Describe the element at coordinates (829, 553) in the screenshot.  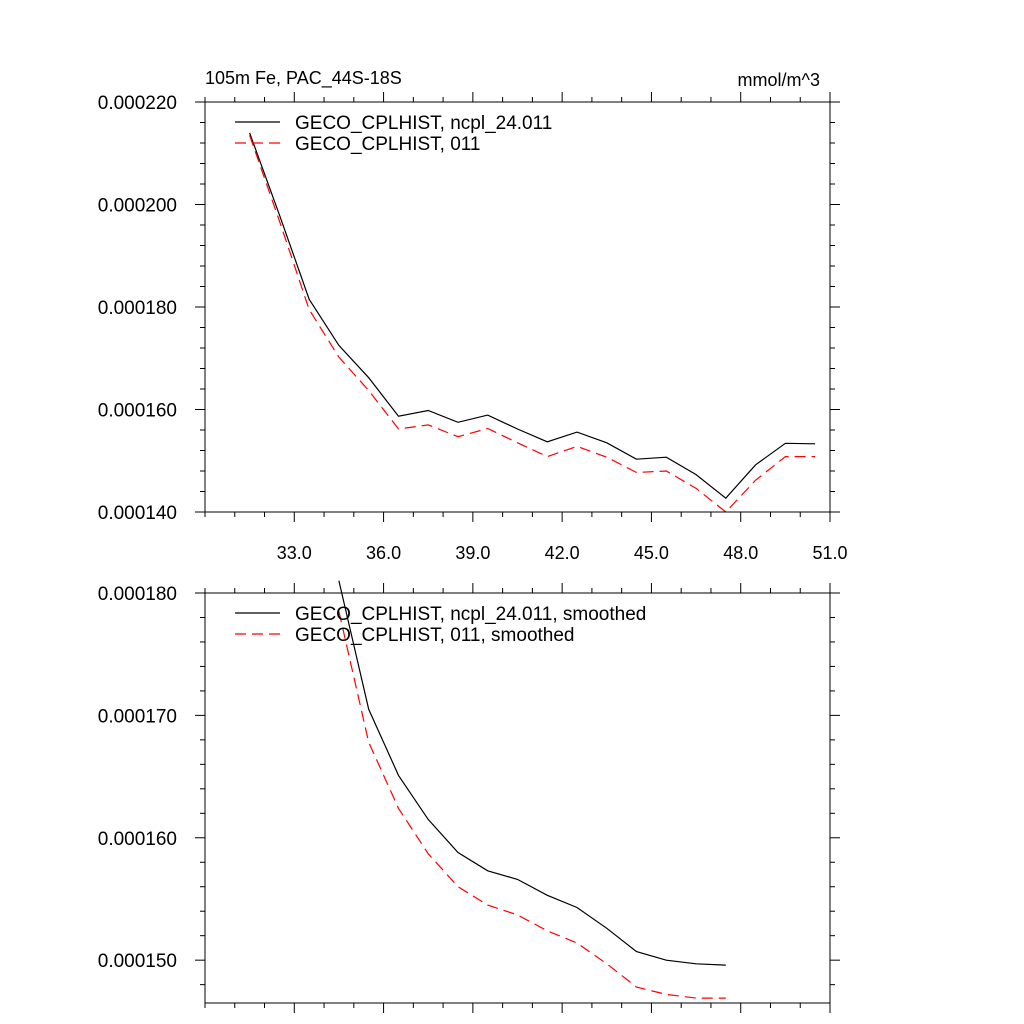
I see `x-tick-label: 51.0` at that location.